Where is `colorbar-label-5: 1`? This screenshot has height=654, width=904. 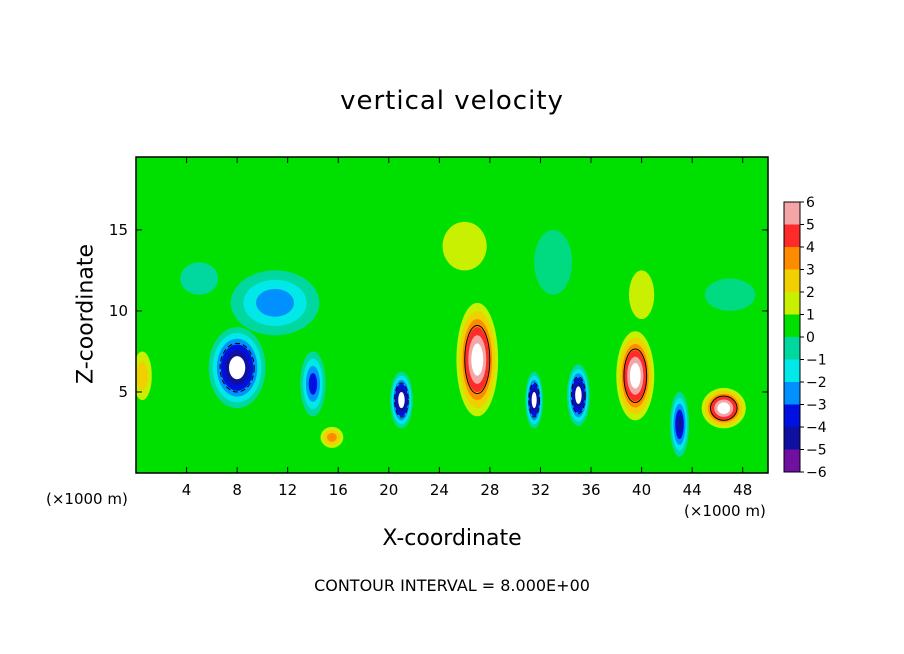 colorbar-label-5: 1 is located at coordinates (810, 316).